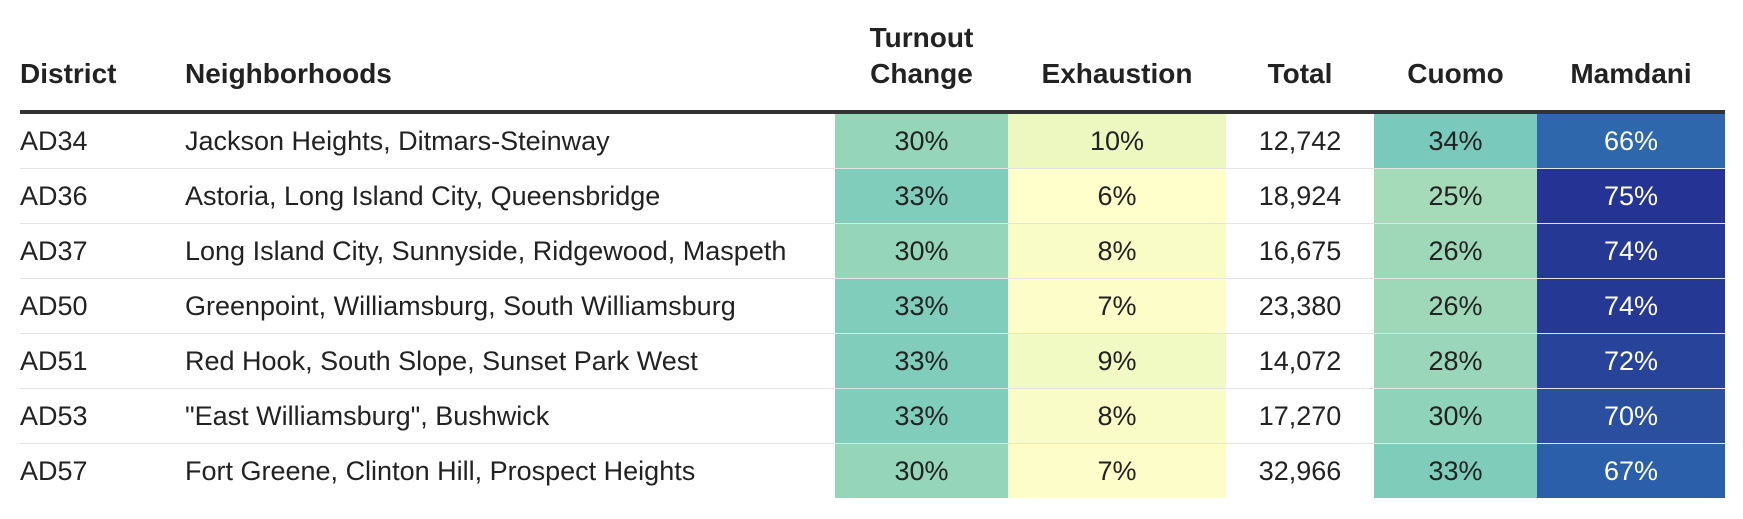 Image resolution: width=1743 pixels, height=519 pixels. What do you see at coordinates (1300, 470) in the screenshot?
I see `cell-total: 32,966` at bounding box center [1300, 470].